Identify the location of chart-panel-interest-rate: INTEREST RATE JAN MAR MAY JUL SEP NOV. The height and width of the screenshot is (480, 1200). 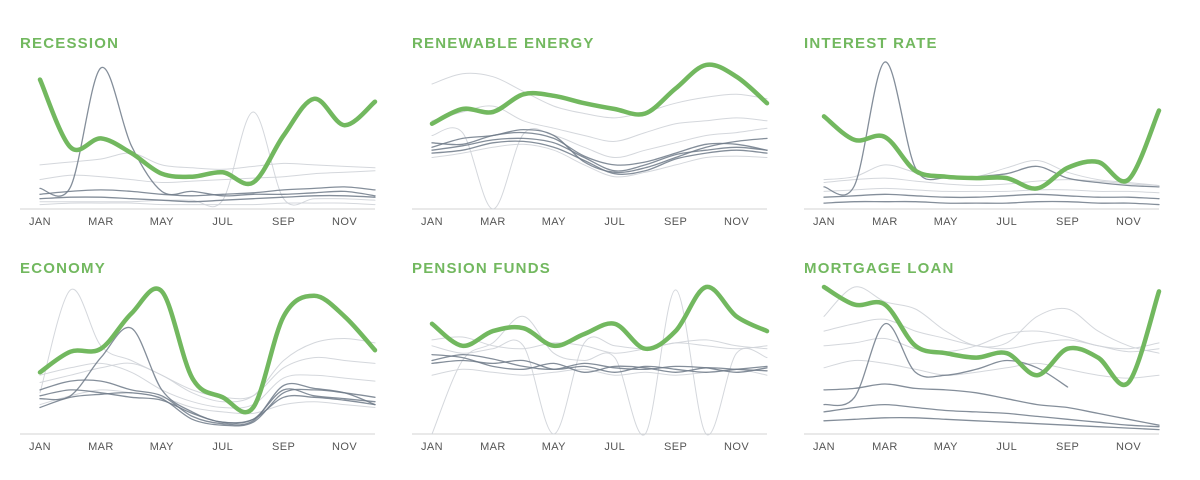
(989, 145).